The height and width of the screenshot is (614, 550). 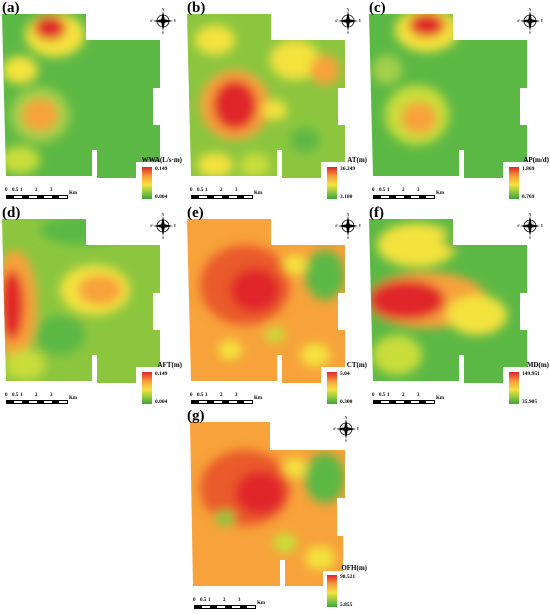 What do you see at coordinates (170, 365) in the screenshot?
I see `legend-title: AFT(m)` at bounding box center [170, 365].